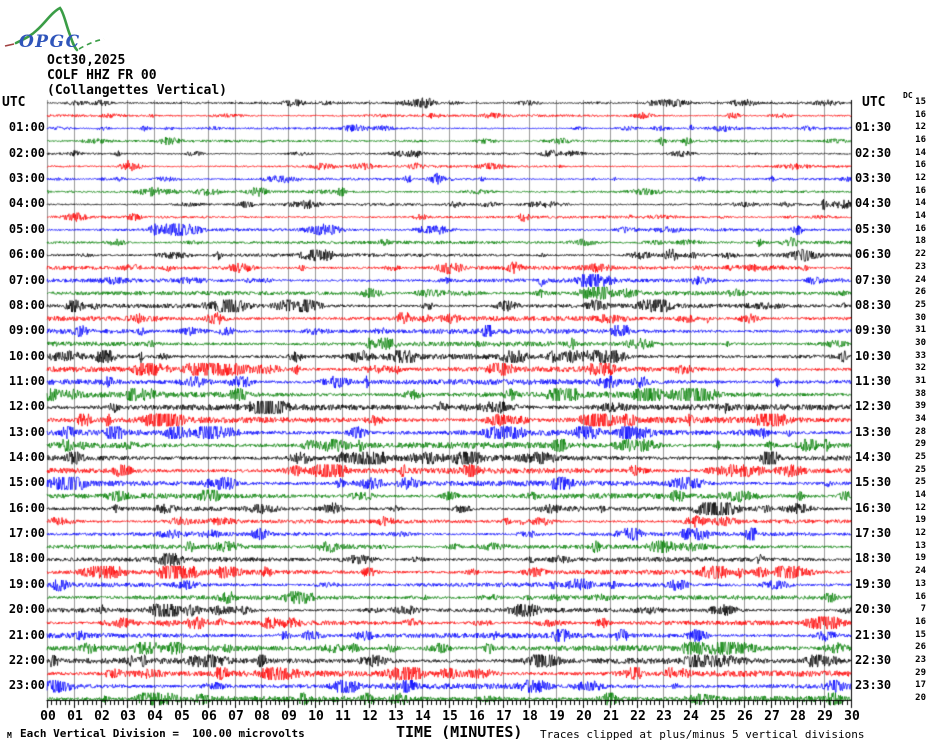 Image resolution: width=930 pixels, height=744 pixels. I want to click on left-time-label: 16:00, so click(26, 507).